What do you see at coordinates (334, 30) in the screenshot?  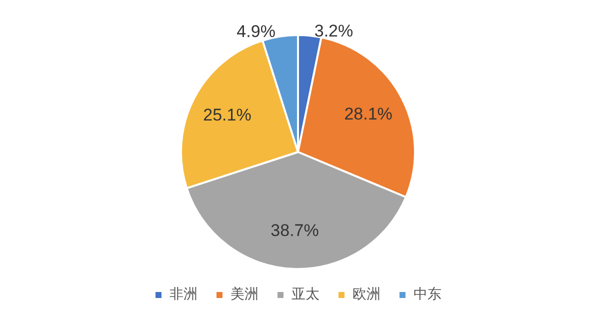 I see `data-label: 3.2%` at bounding box center [334, 30].